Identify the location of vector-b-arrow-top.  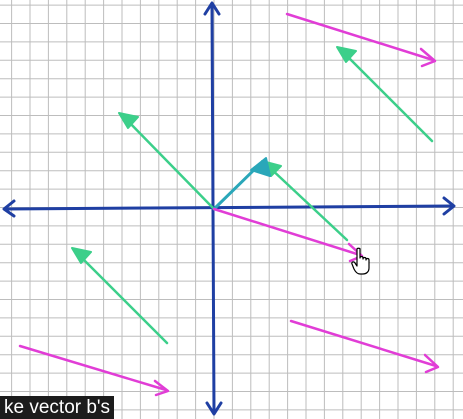
(361, 40).